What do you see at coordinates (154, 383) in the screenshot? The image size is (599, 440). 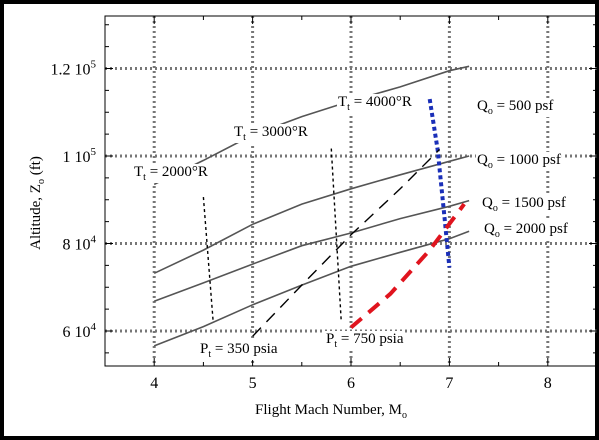 I see `x-tick-label: 4` at bounding box center [154, 383].